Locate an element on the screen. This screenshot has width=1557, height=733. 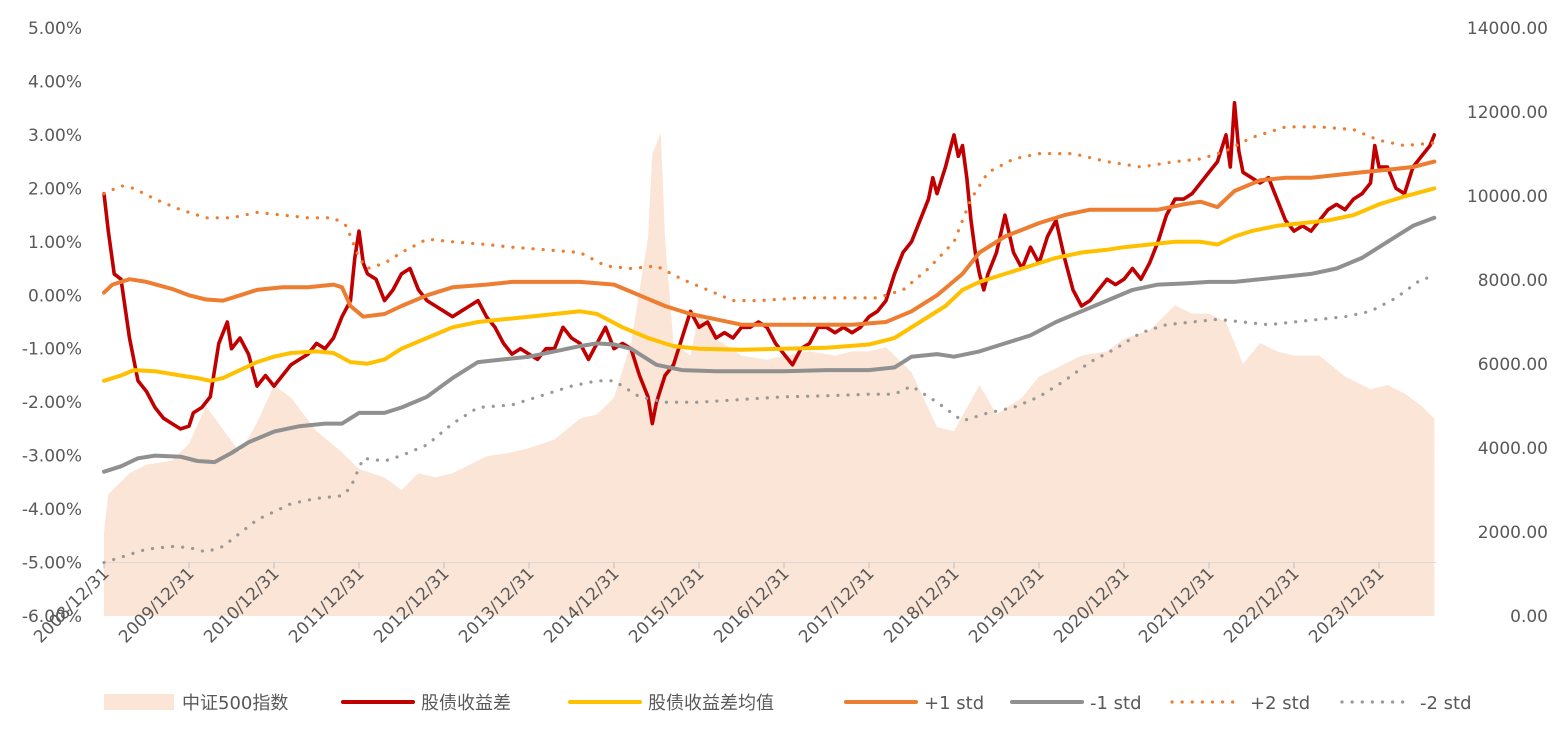
legend-swatch is located at coordinates (139, 702).